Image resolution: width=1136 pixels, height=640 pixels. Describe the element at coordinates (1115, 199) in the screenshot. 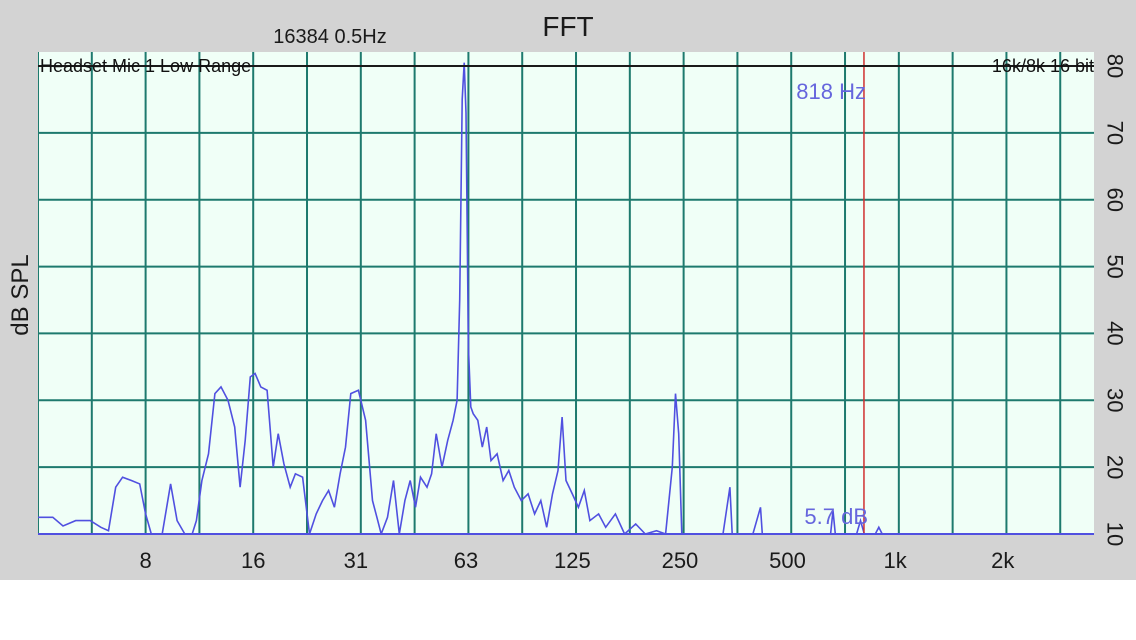

I see `y-tick-label: 60` at that location.